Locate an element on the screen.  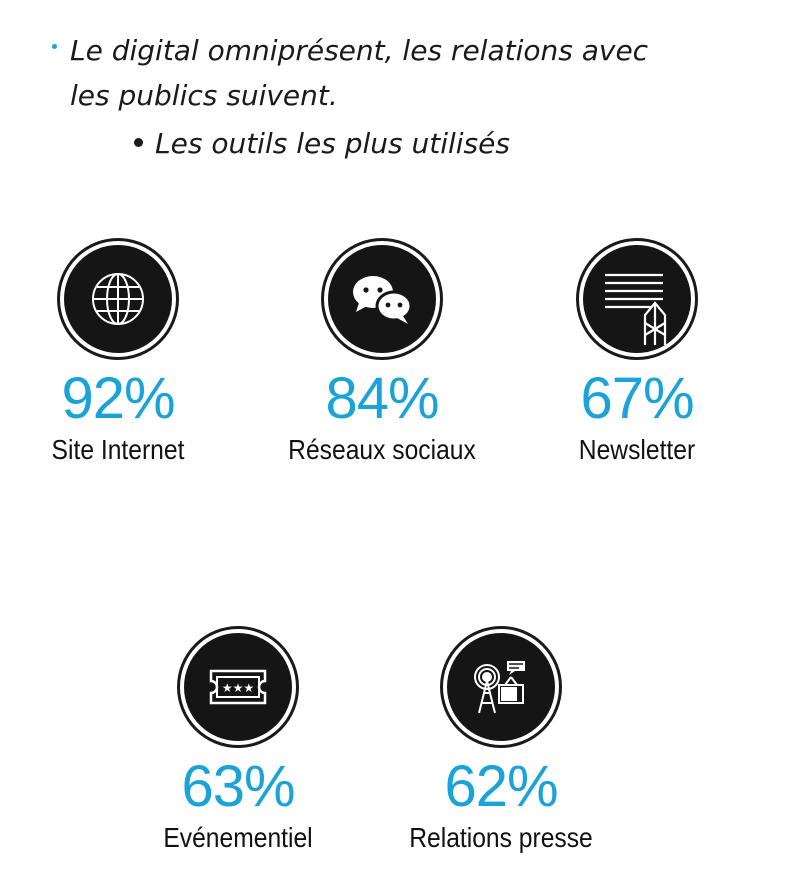
stat-percent: 62% is located at coordinates (501, 786).